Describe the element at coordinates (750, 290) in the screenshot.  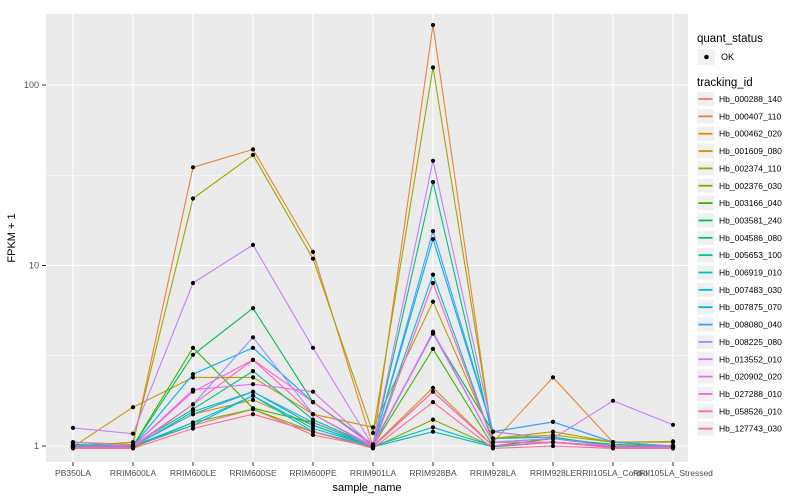
I see `legend-entry-label: Hb_007483_030` at that location.